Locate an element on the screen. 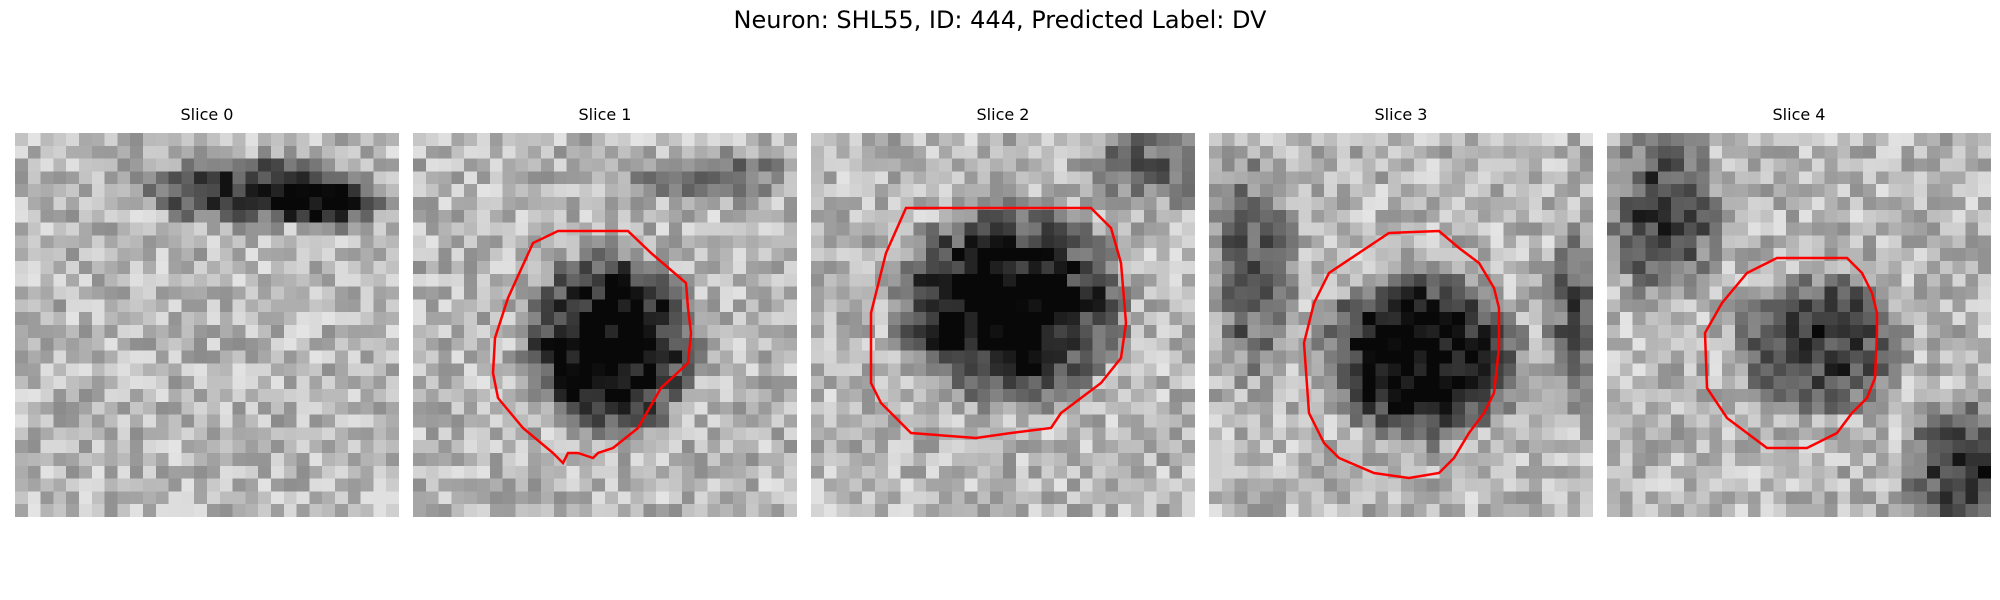 The image size is (2000, 600). slice-title-4: Slice 4 is located at coordinates (1799, 114).